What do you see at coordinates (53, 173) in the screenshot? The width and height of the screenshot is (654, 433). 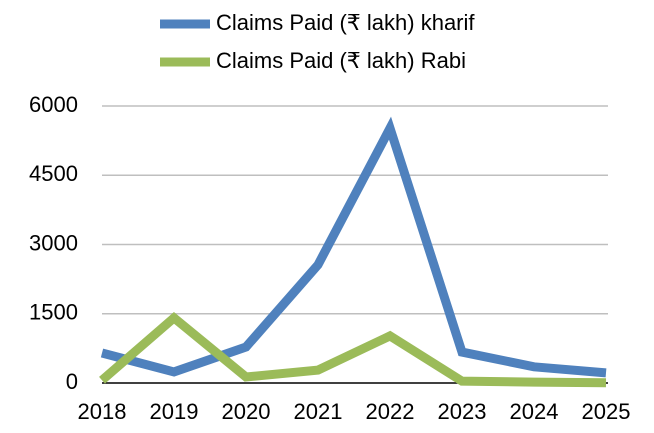 I see `y-tick-label: 4500` at bounding box center [53, 173].